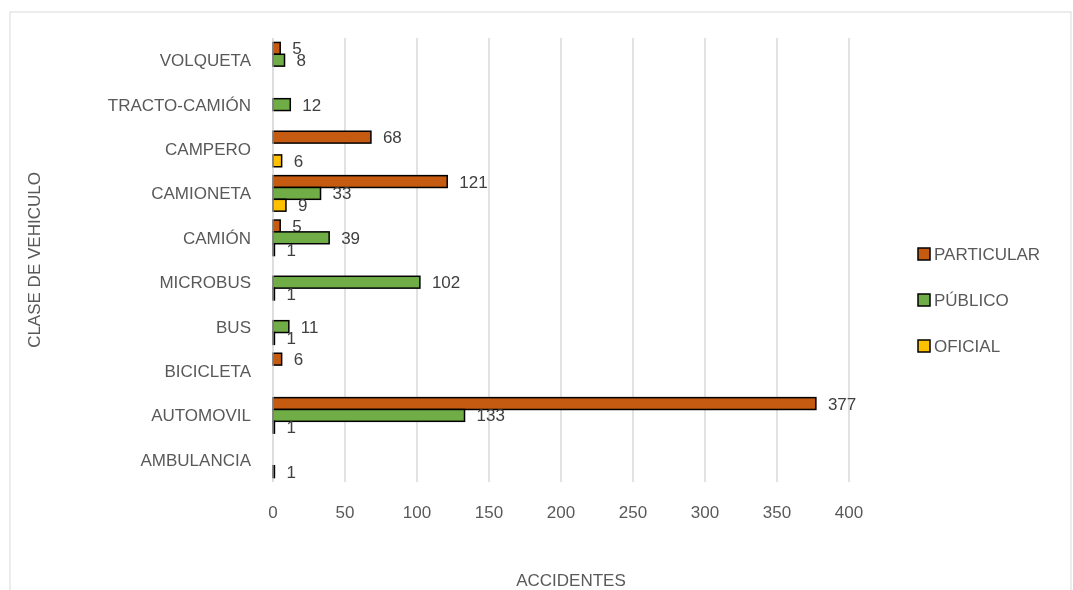 This screenshot has width=1073, height=590. I want to click on x-tick-label: 100, so click(417, 512).